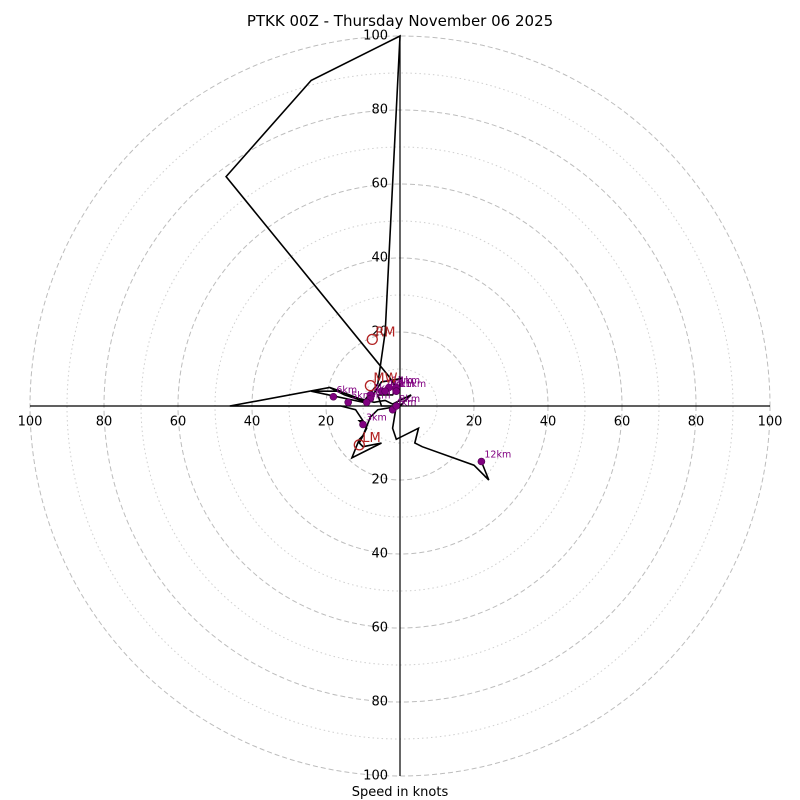  Describe the element at coordinates (696, 422) in the screenshot. I see `tick-label-right: 80` at that location.